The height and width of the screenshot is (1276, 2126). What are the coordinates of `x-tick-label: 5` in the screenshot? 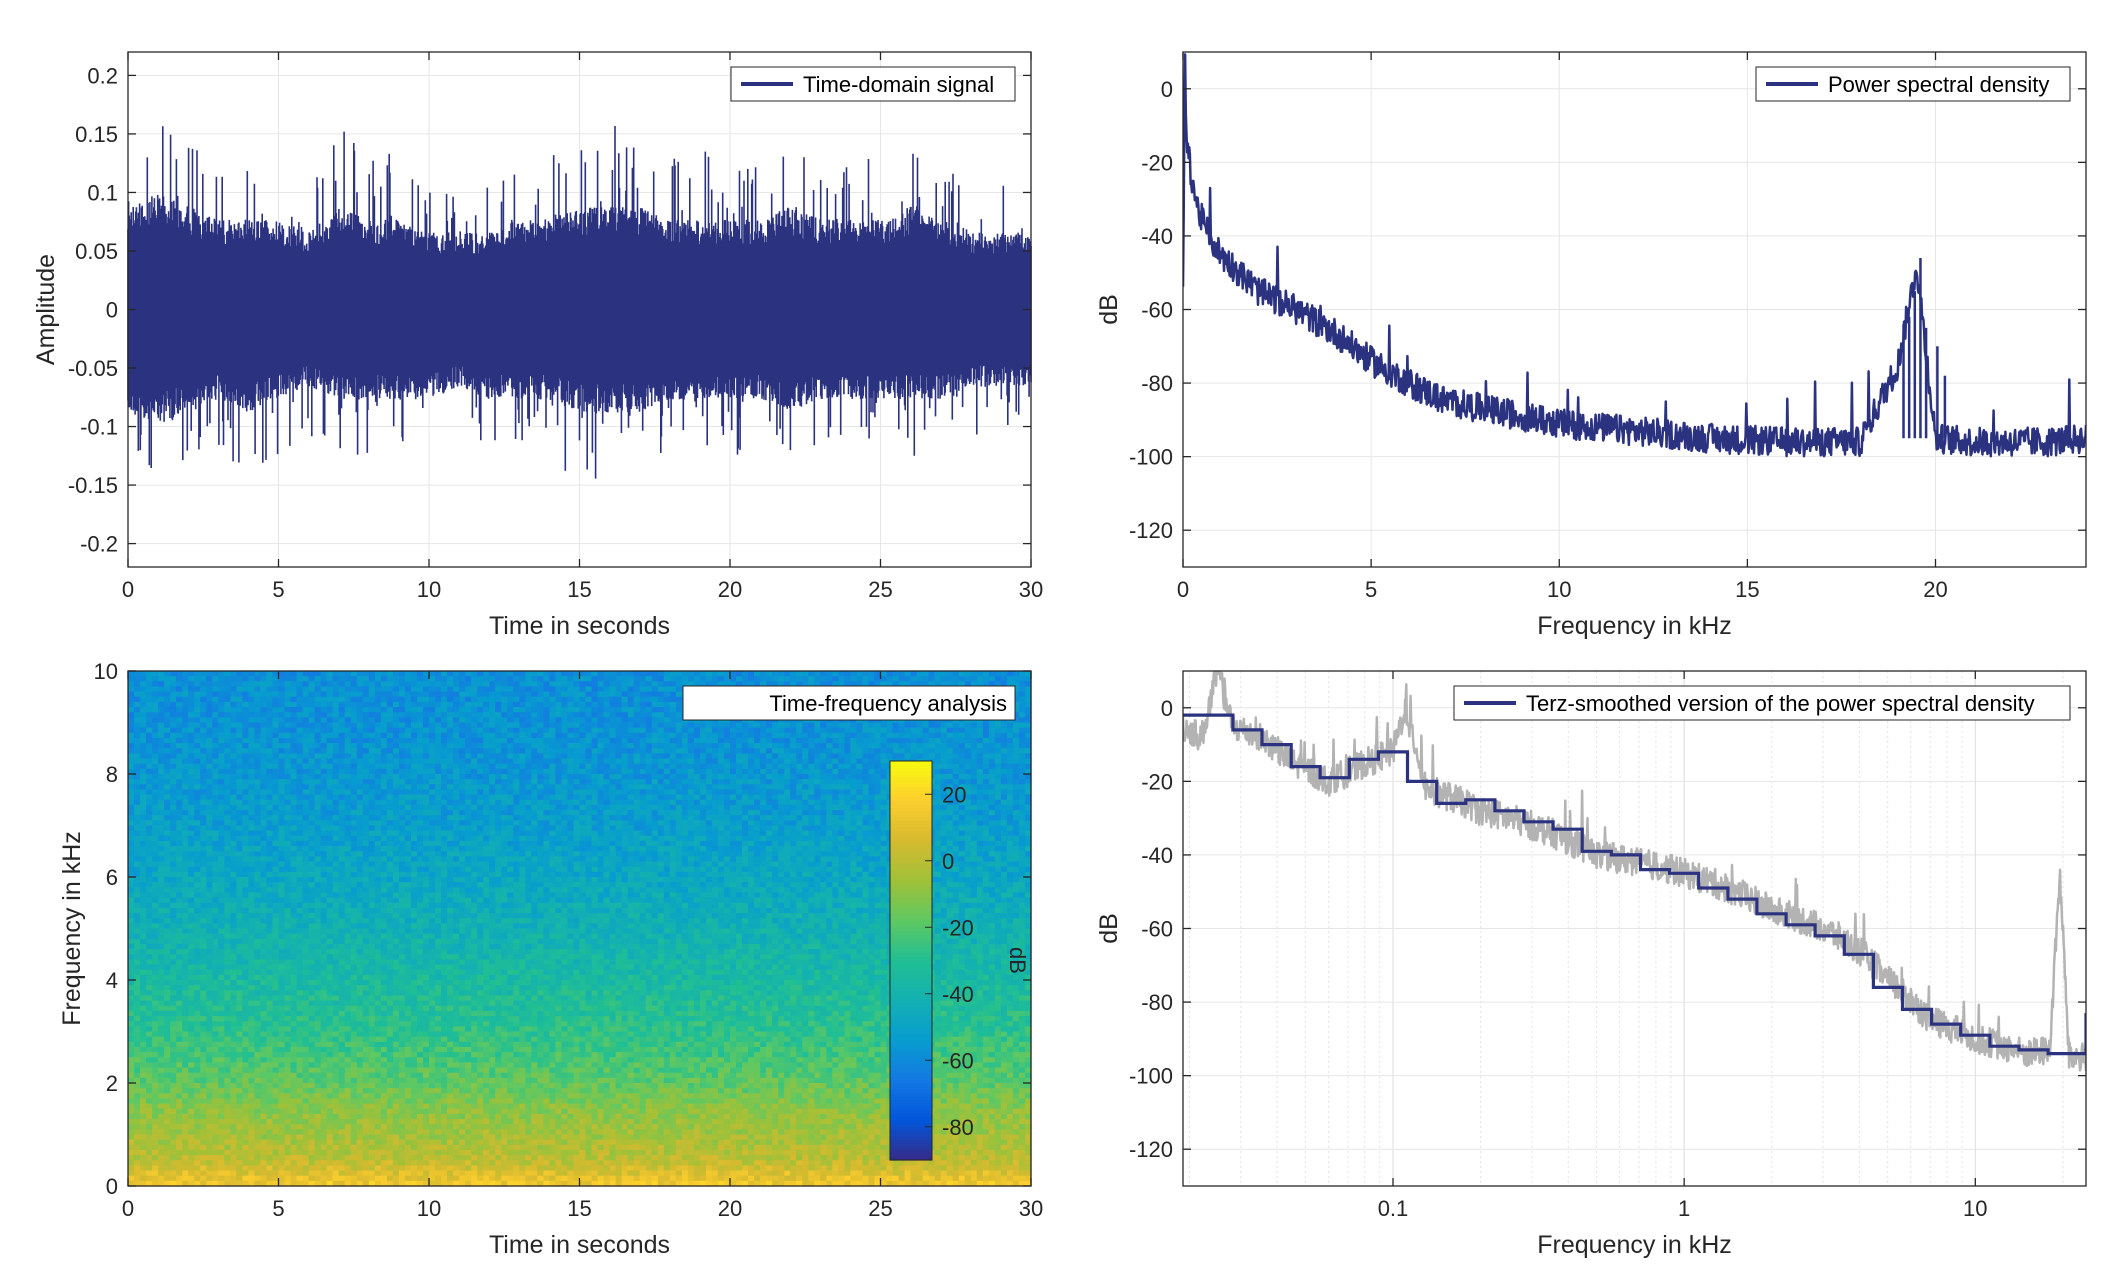 It's located at (278, 589).